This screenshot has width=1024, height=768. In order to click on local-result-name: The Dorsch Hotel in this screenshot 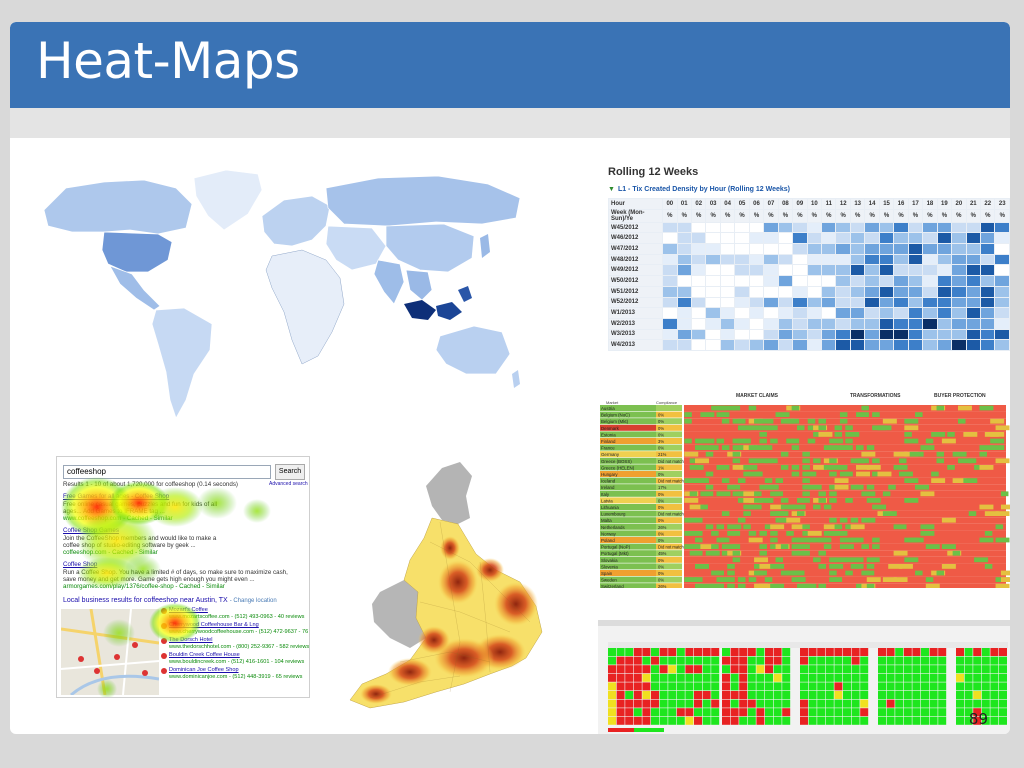, I will do `click(191, 640)`.